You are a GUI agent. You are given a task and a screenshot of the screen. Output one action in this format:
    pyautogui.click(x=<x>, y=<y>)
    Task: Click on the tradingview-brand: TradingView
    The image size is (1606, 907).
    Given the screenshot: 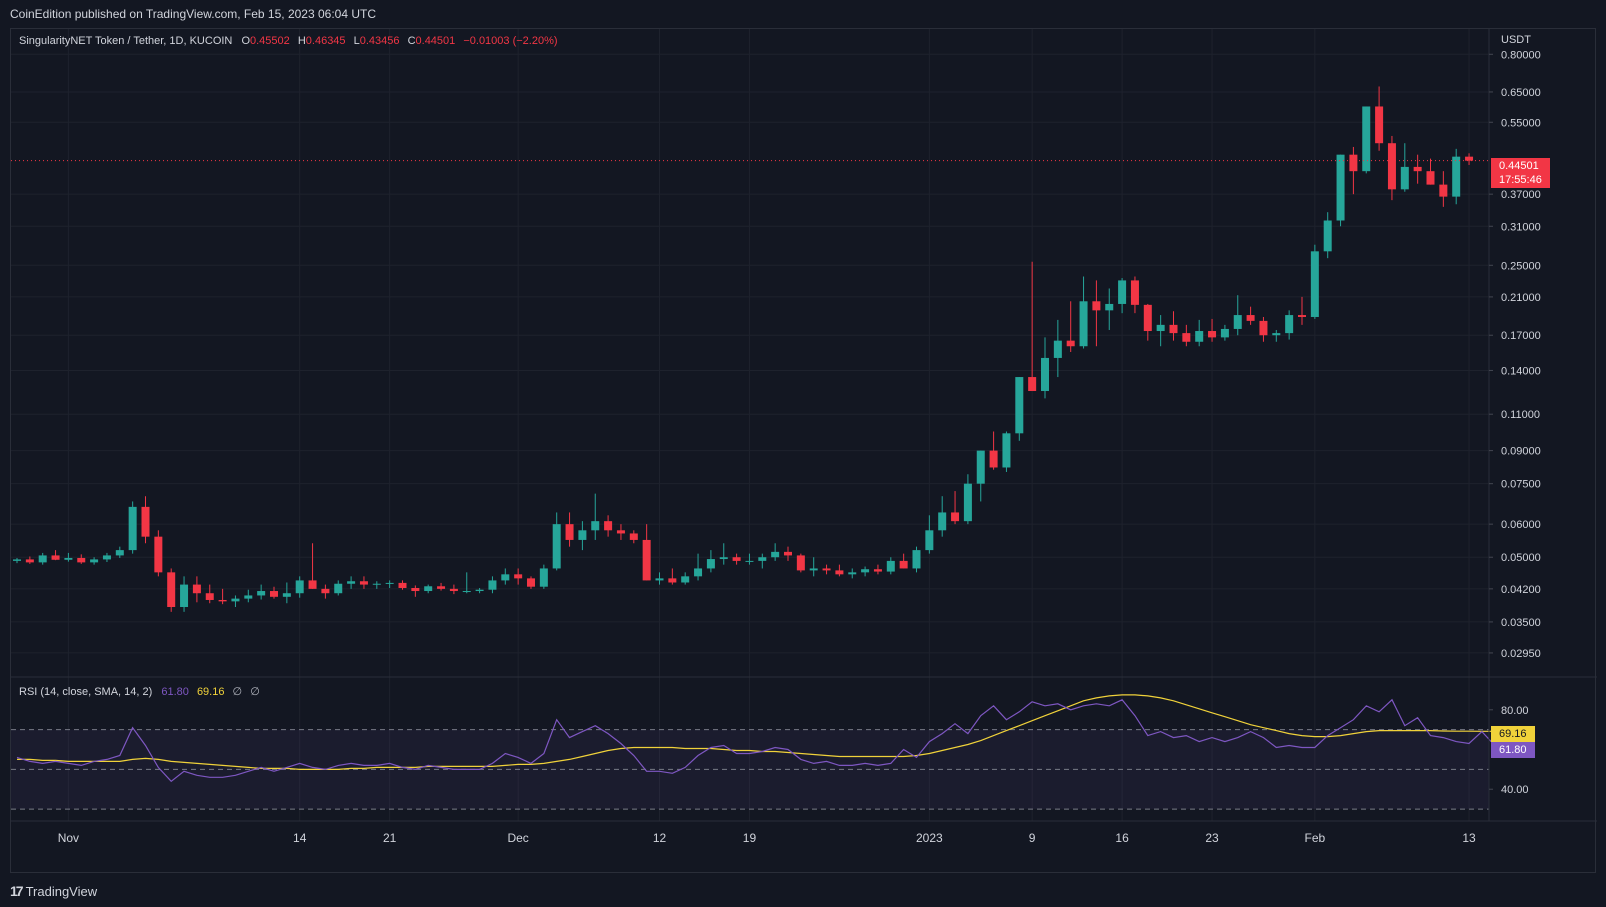 What is the action you would take?
    pyautogui.click(x=61, y=891)
    